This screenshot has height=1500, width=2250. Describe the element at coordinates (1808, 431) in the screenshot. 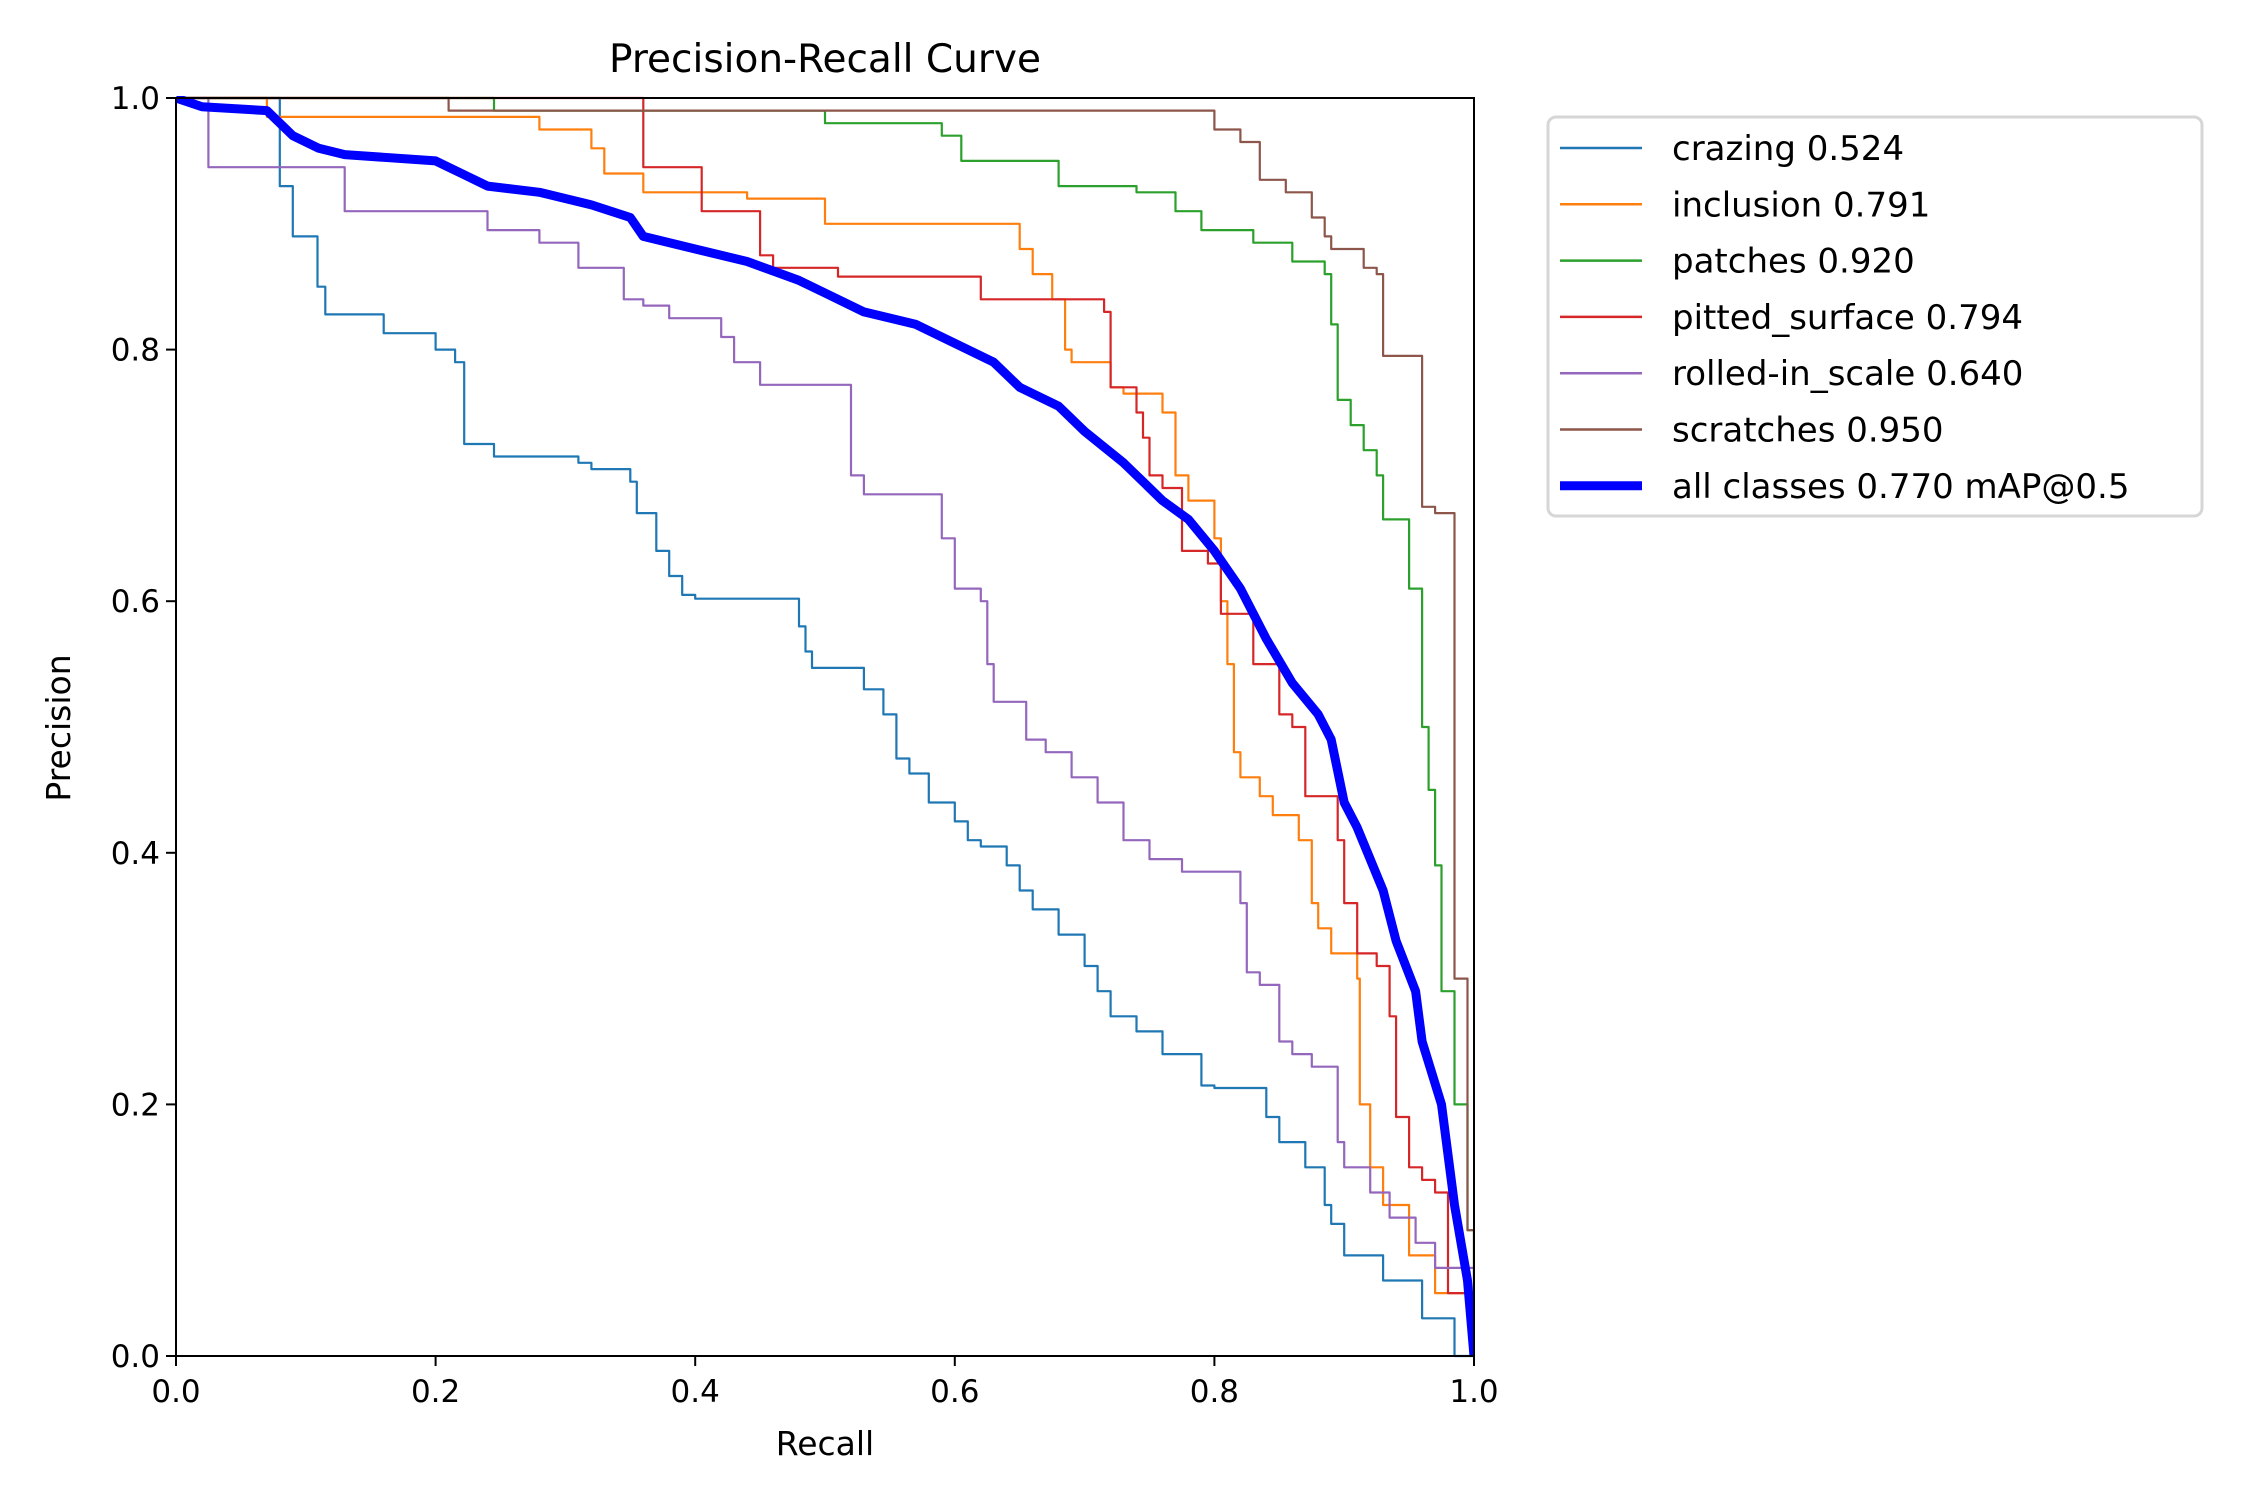

I see `legend-label-scratches: scratches 0.950` at that location.